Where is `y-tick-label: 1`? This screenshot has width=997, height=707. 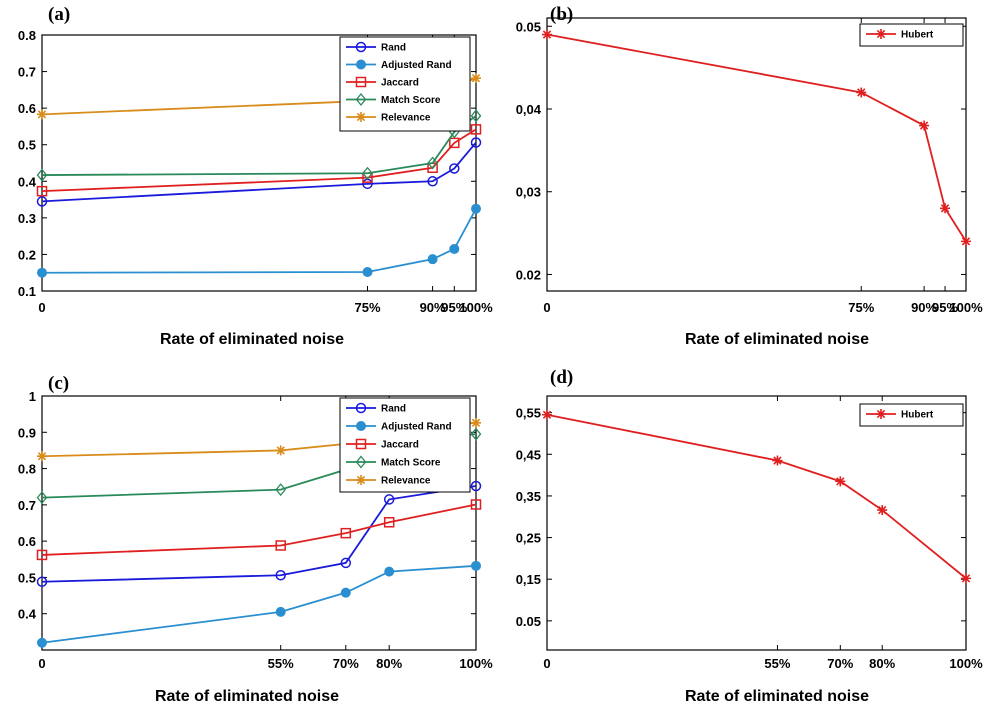 y-tick-label: 1 is located at coordinates (32, 396).